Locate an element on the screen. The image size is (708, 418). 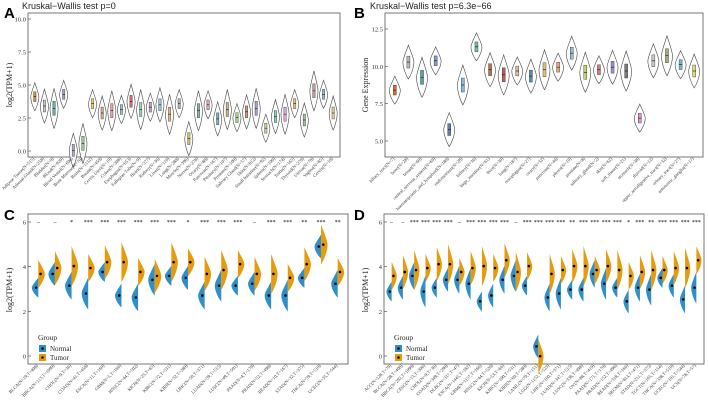
legend-dot-normal-d is located at coordinates (398, 348).